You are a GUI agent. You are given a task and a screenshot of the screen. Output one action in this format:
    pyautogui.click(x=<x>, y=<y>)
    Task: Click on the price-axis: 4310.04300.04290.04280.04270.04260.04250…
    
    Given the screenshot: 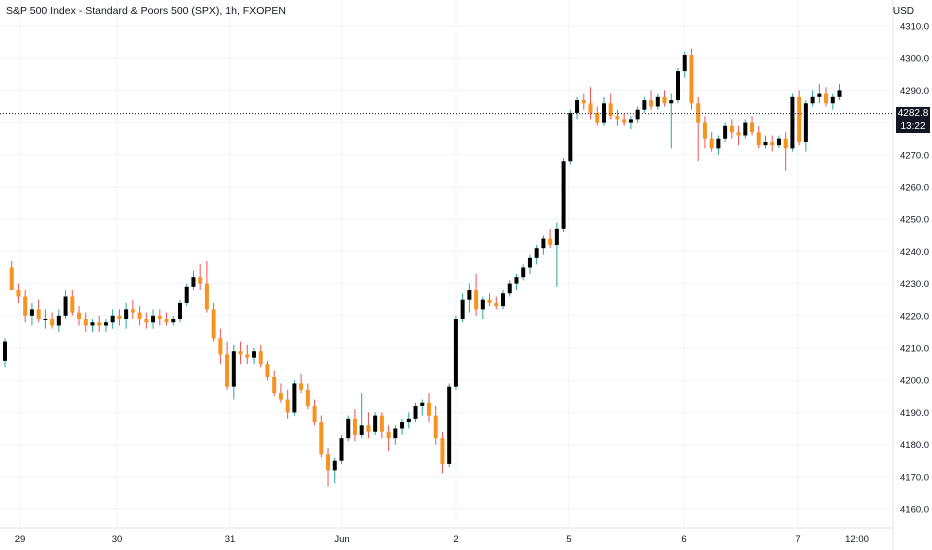 What is the action you would take?
    pyautogui.click(x=914, y=269)
    